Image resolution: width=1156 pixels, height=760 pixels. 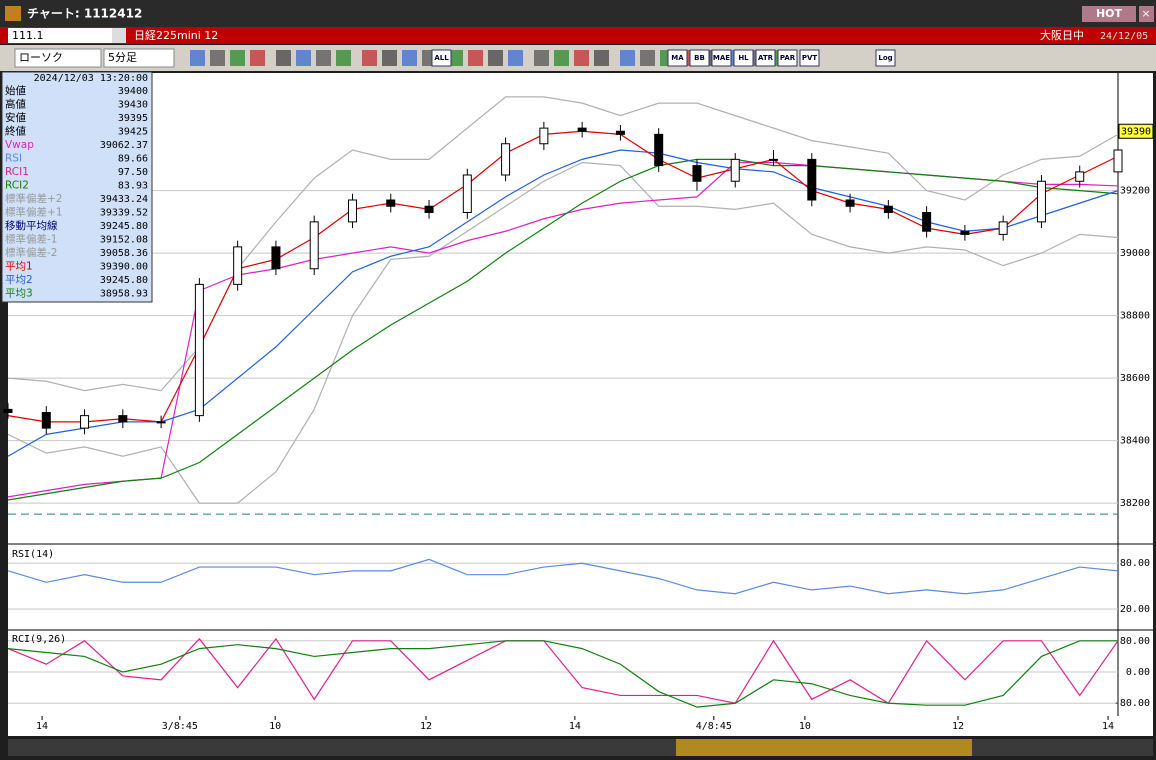 What do you see at coordinates (139, 58) in the screenshot?
I see `interval-select` at bounding box center [139, 58].